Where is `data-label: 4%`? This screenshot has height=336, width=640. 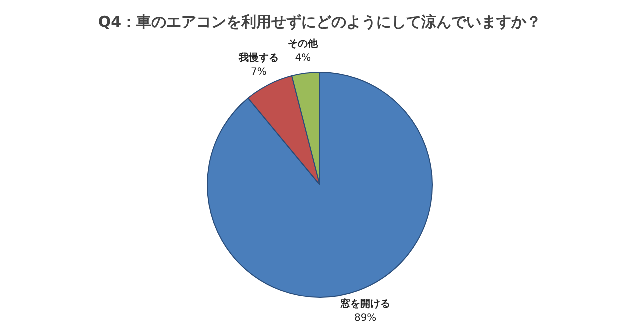 data-label: 4% is located at coordinates (303, 58).